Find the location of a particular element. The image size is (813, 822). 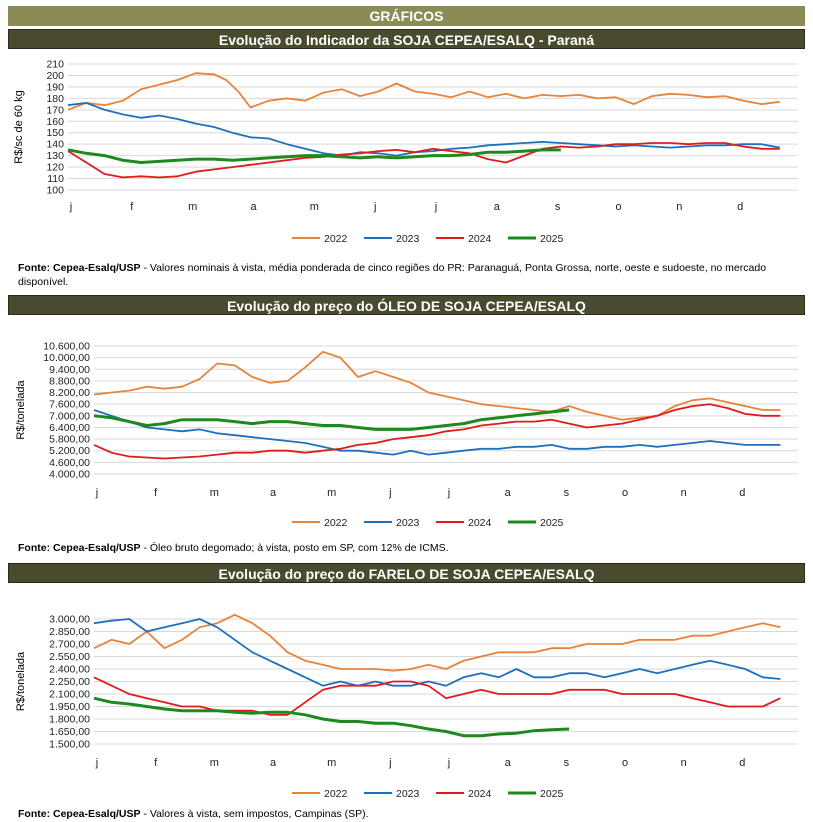

y-tick-label: 1.500,00 is located at coordinates (69, 745).